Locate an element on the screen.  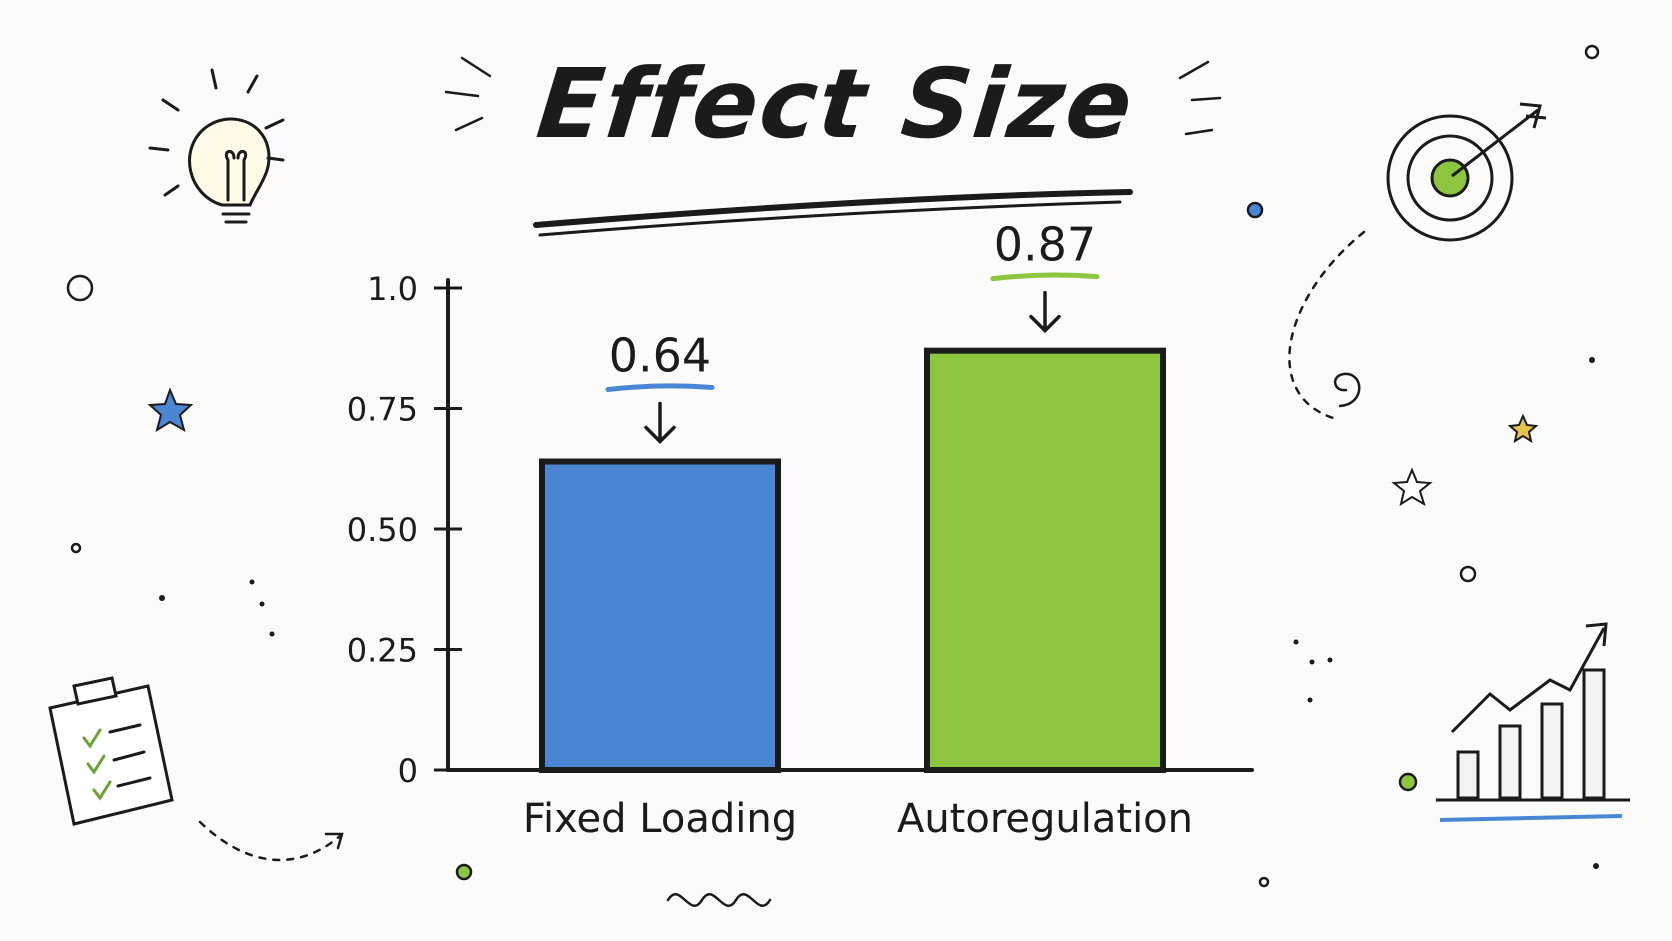
growth-chart-icon is located at coordinates (1533, 722).